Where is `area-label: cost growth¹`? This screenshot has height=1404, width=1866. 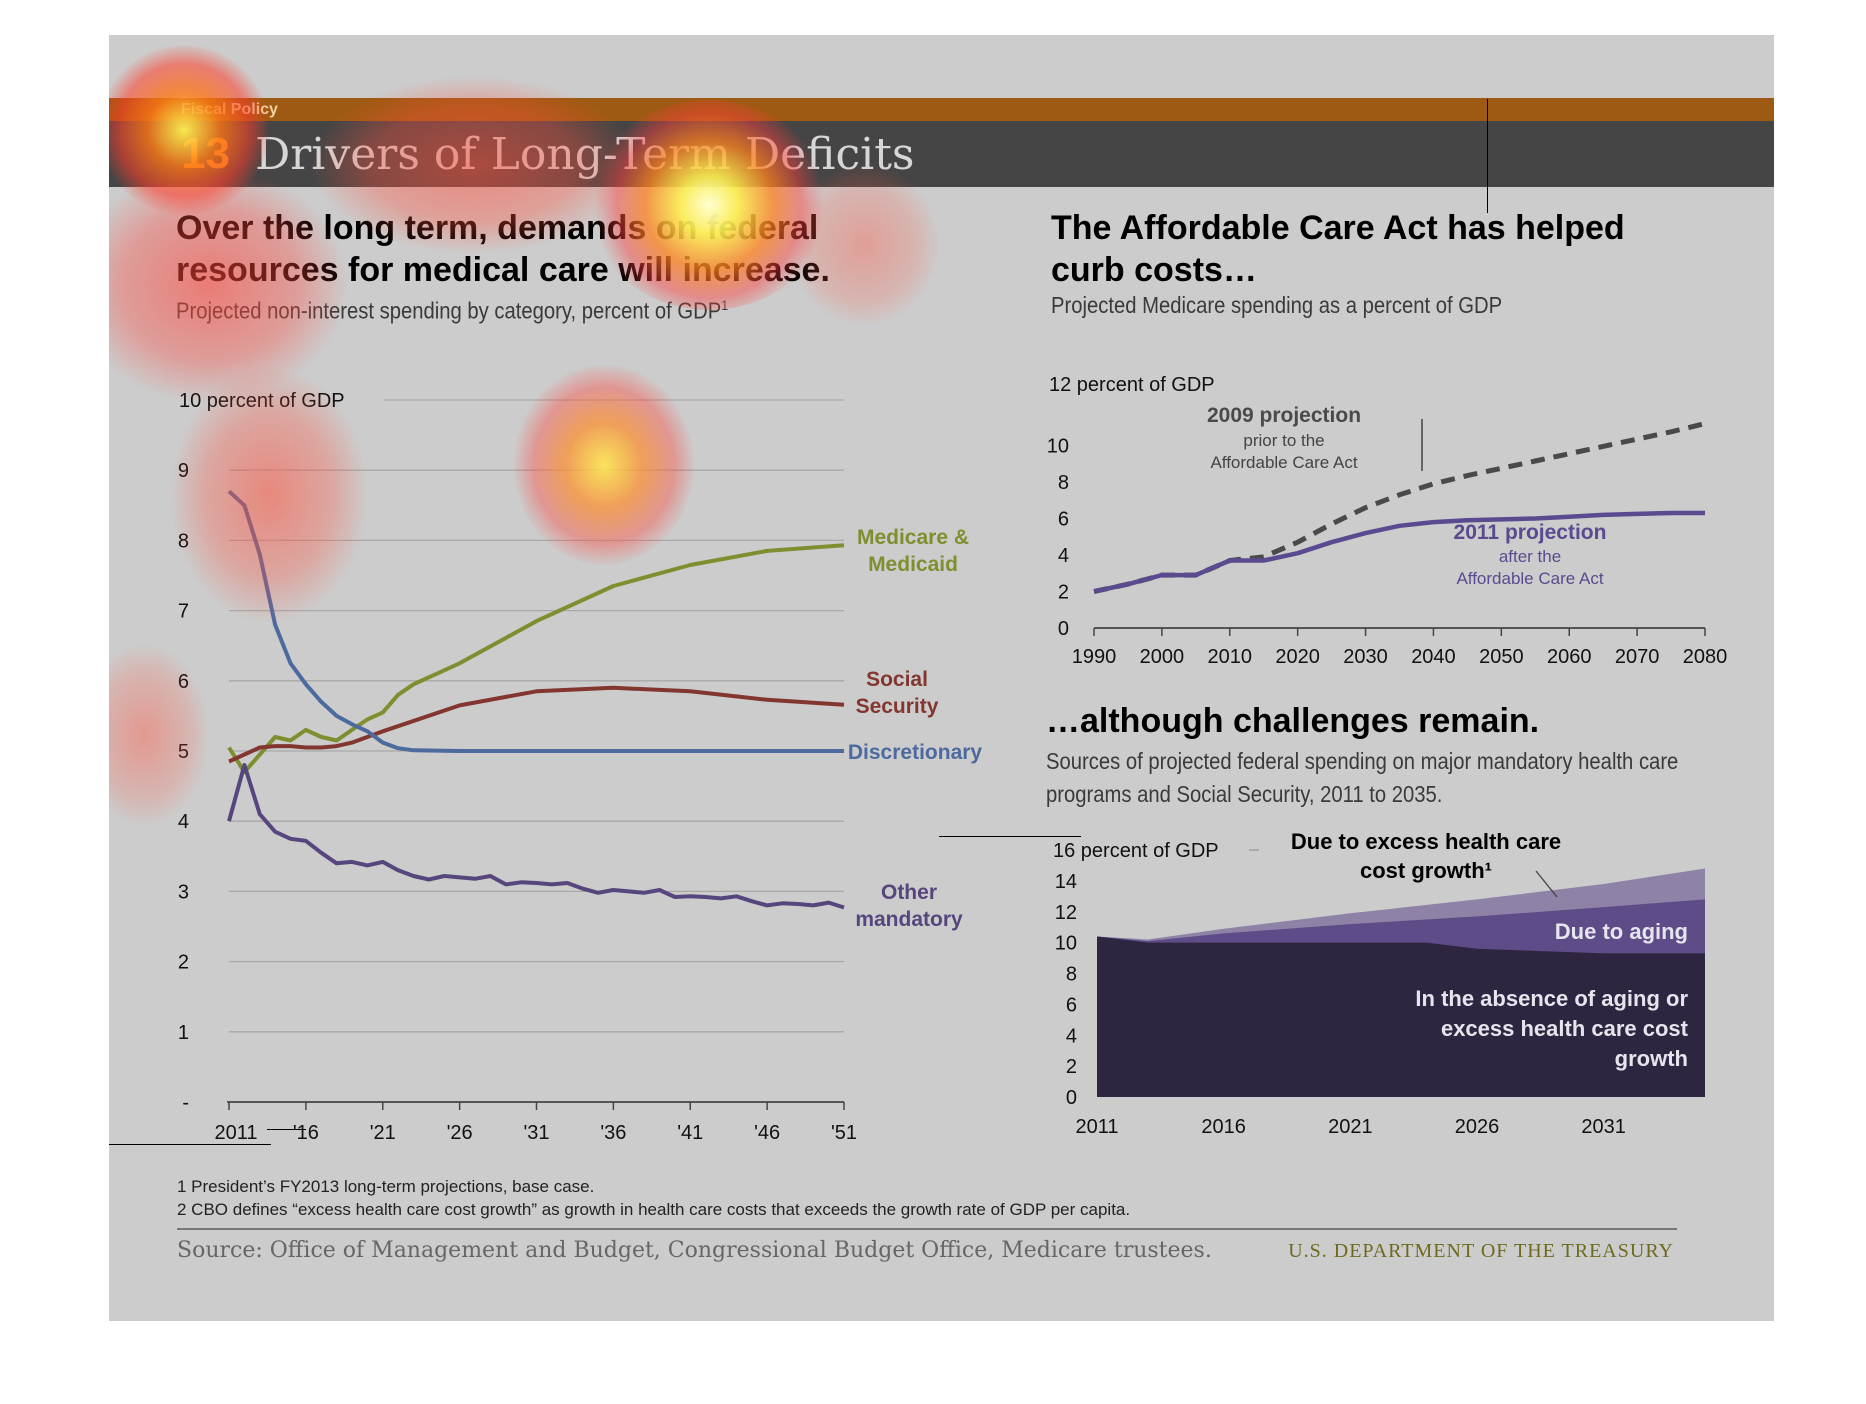
area-label: cost growth¹ is located at coordinates (1426, 870).